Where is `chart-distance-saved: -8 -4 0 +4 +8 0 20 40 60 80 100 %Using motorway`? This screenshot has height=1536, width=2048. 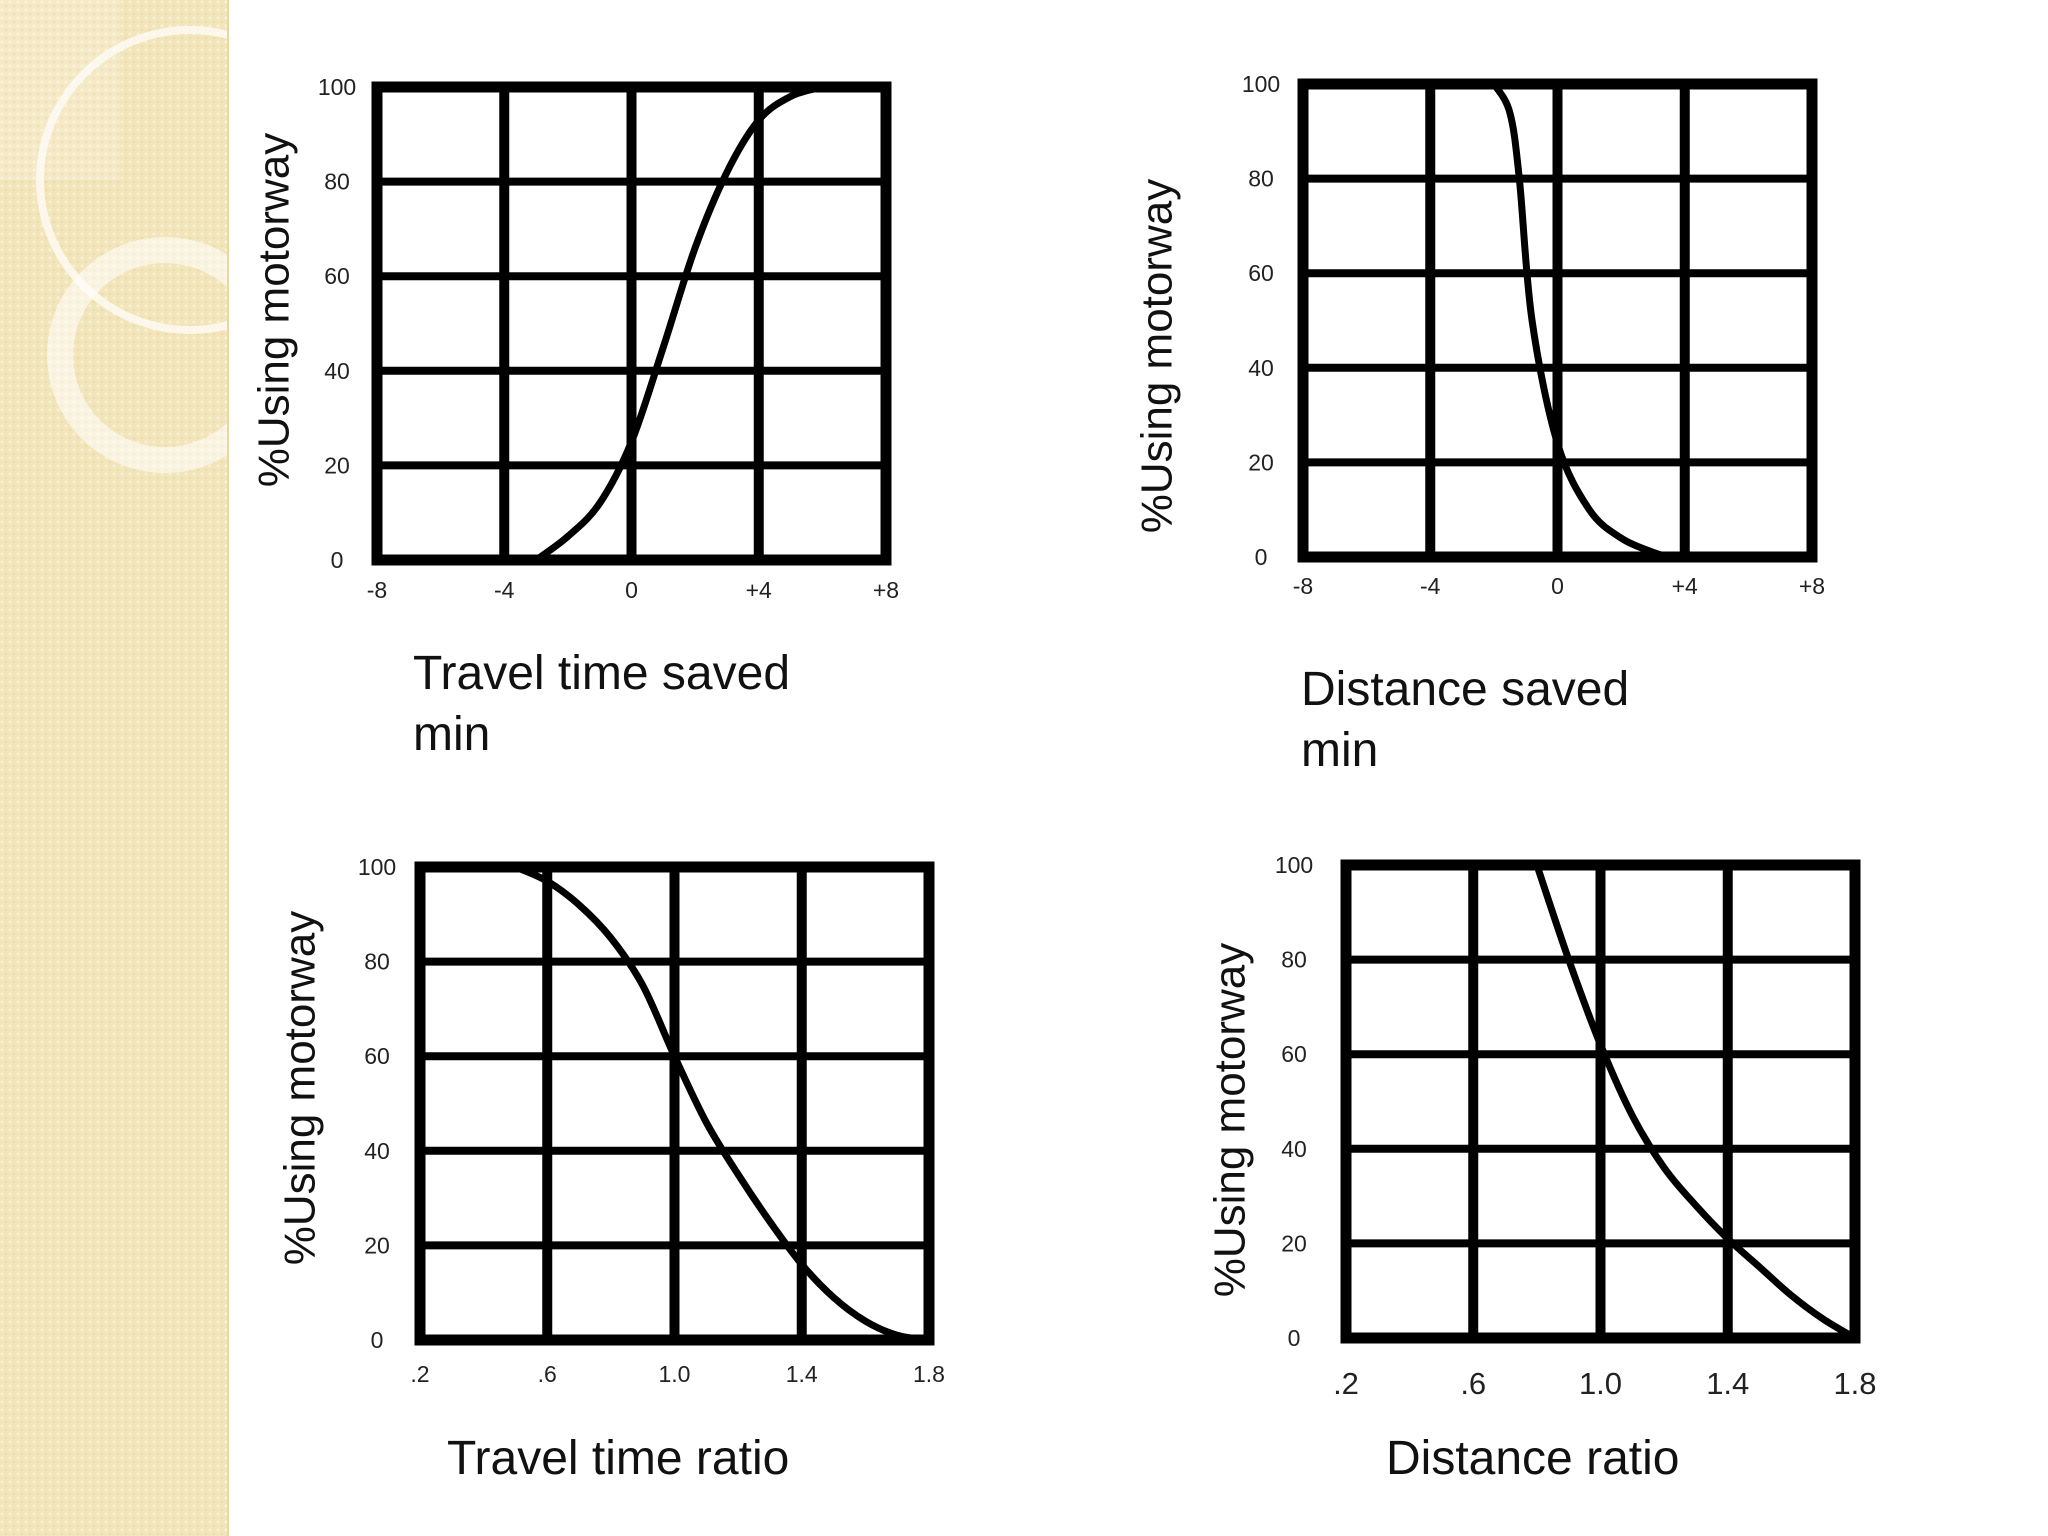
chart-distance-saved: -8 -4 0 +4 +8 0 20 40 60 80 100 %Using motorway is located at coordinates (1479, 335).